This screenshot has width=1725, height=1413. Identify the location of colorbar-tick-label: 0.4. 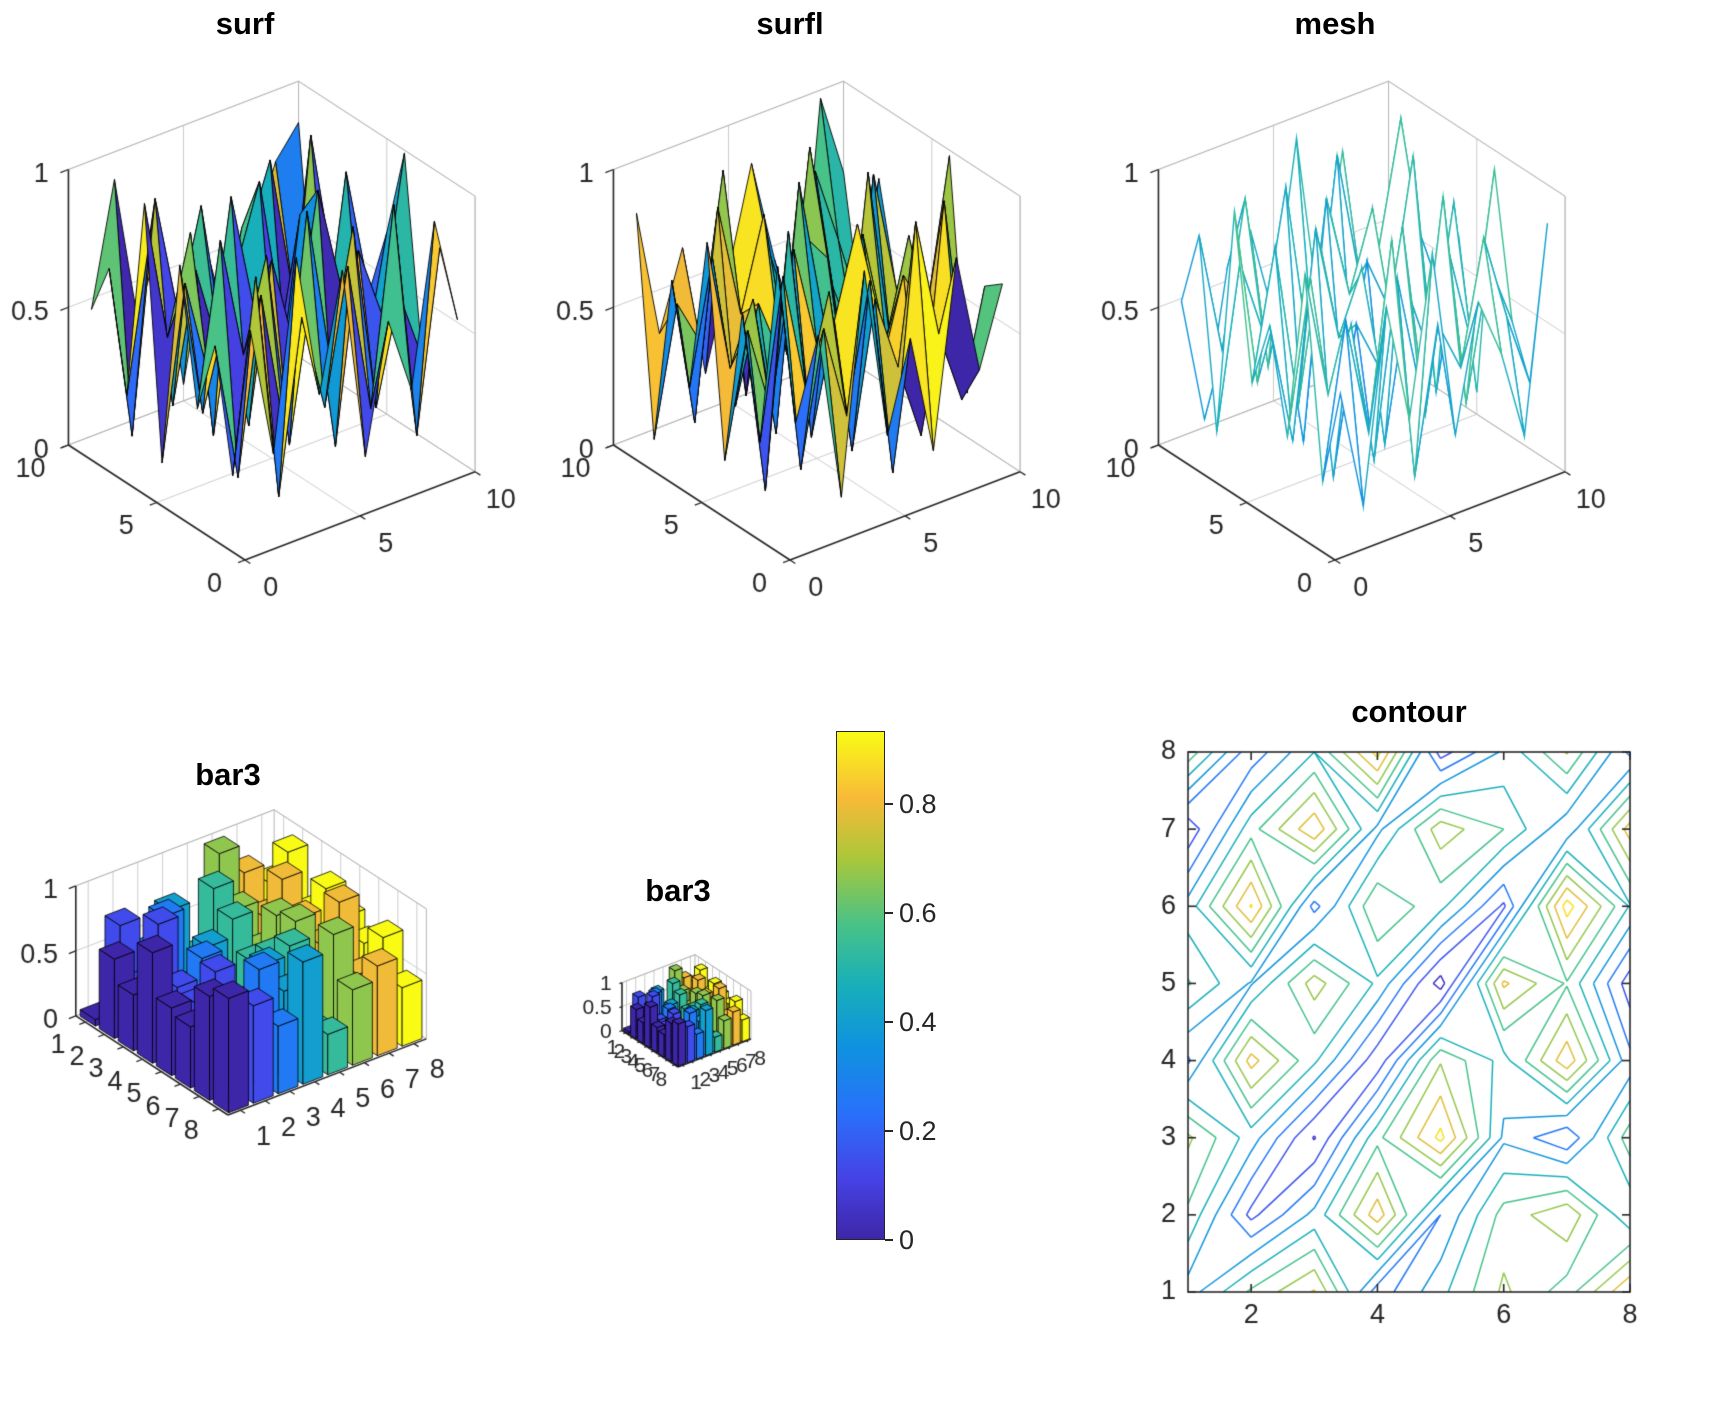
(918, 1021).